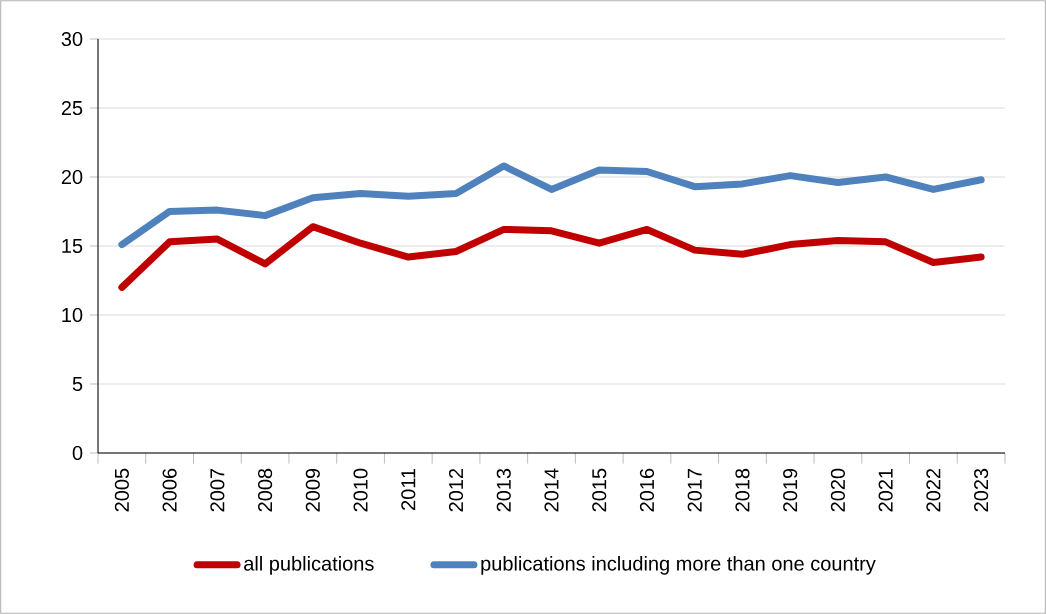 Image resolution: width=1046 pixels, height=614 pixels. Describe the element at coordinates (77, 453) in the screenshot. I see `y-tick-label: 0` at that location.